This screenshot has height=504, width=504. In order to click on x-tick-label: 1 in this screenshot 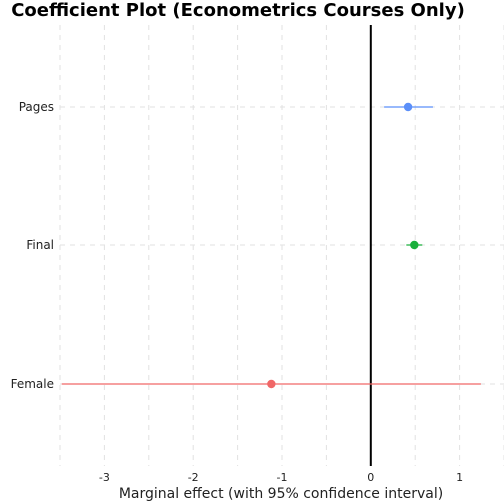, I will do `click(459, 477)`.